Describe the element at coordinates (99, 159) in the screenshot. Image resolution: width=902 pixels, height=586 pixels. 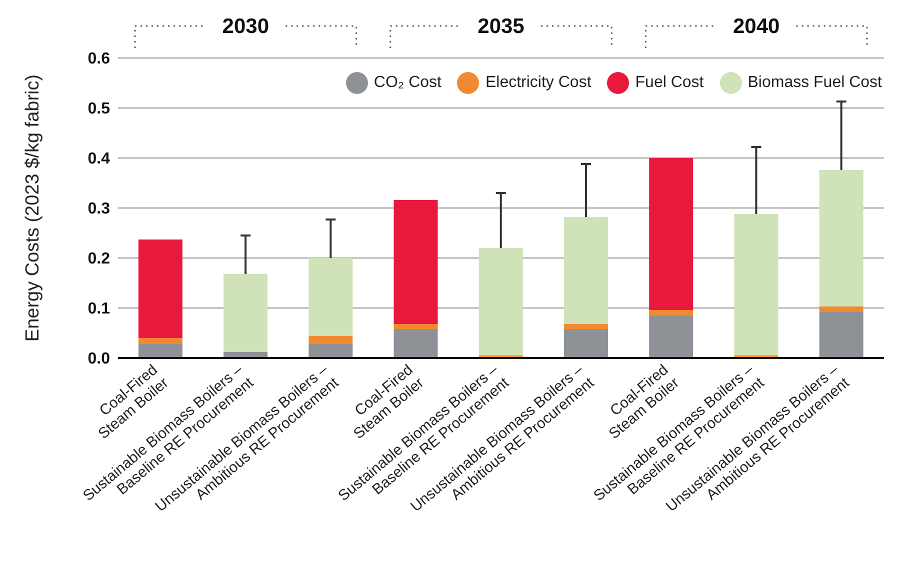
I see `y-tick-label: 0.4` at that location.